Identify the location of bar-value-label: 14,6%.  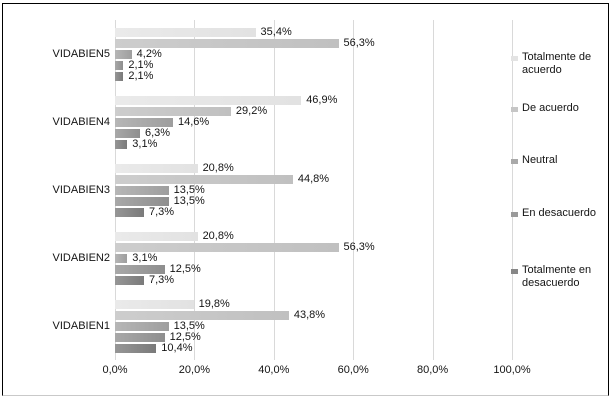
(193, 122).